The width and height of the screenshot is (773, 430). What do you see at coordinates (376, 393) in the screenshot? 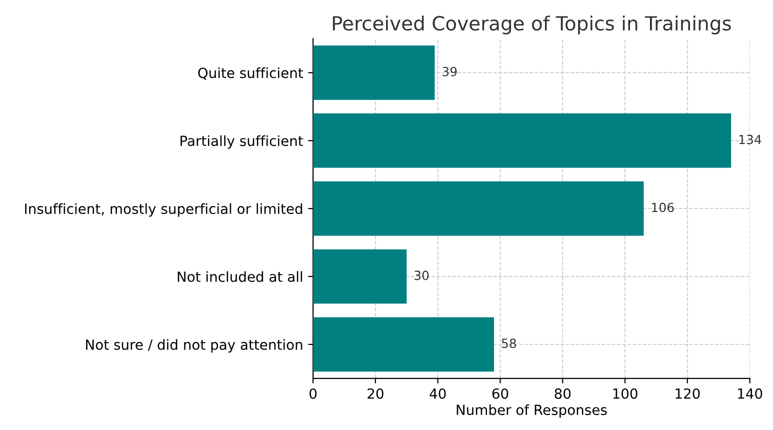
I see `x-tick-label: 20` at bounding box center [376, 393].